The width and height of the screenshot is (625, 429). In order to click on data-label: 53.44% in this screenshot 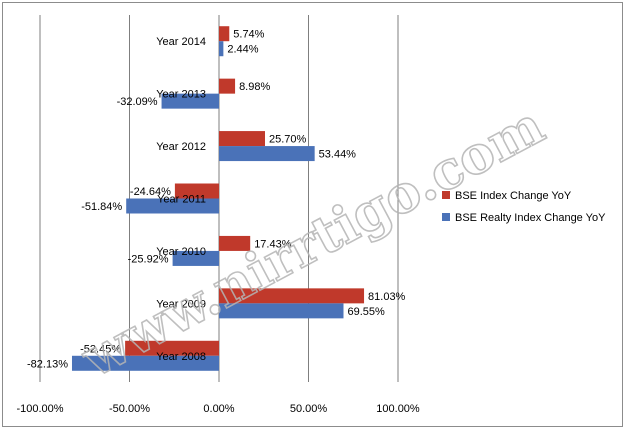, I will do `click(338, 155)`.